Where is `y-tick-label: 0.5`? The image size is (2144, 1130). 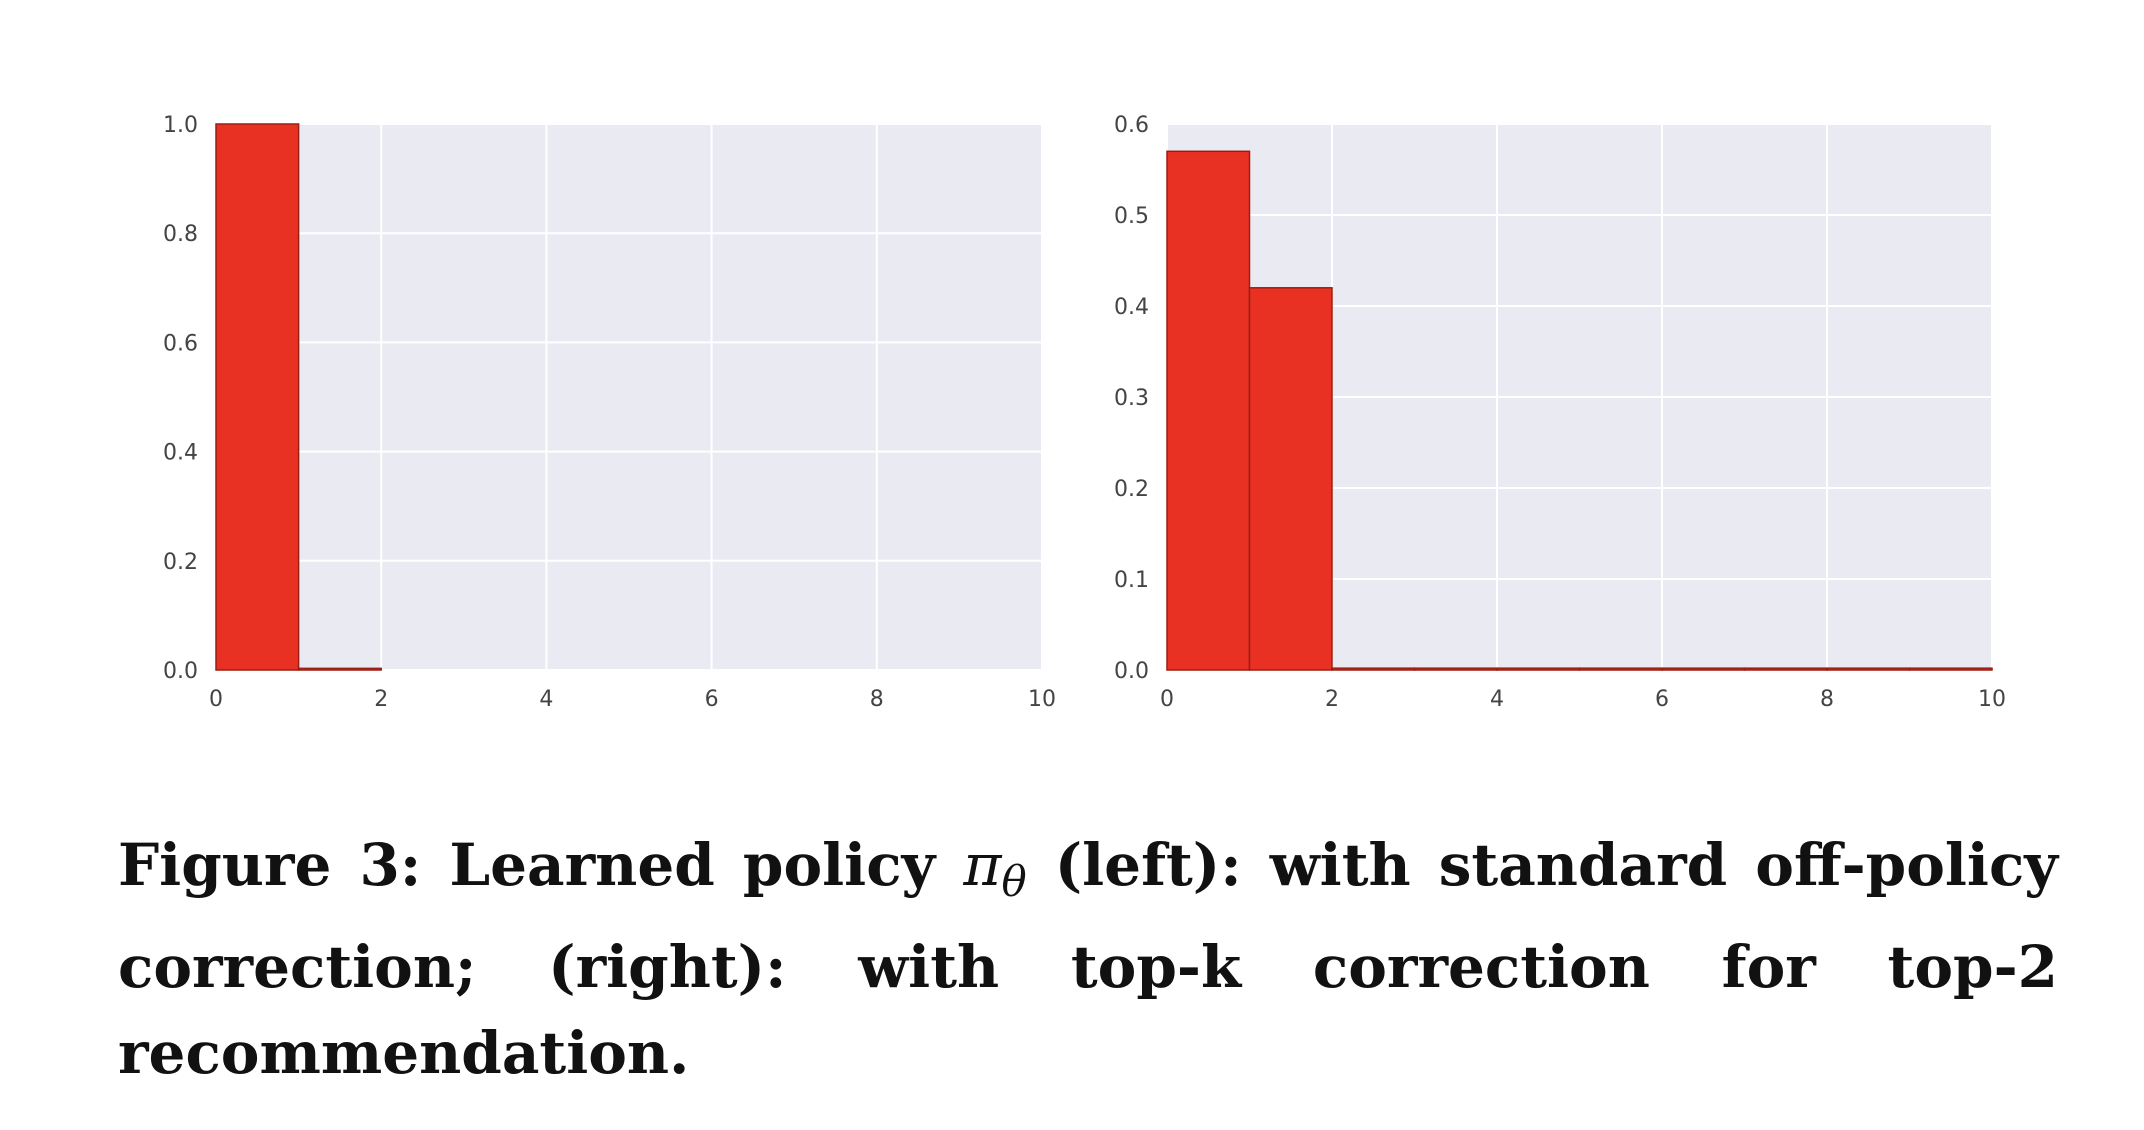 y-tick-label: 0.5 is located at coordinates (1131, 216).